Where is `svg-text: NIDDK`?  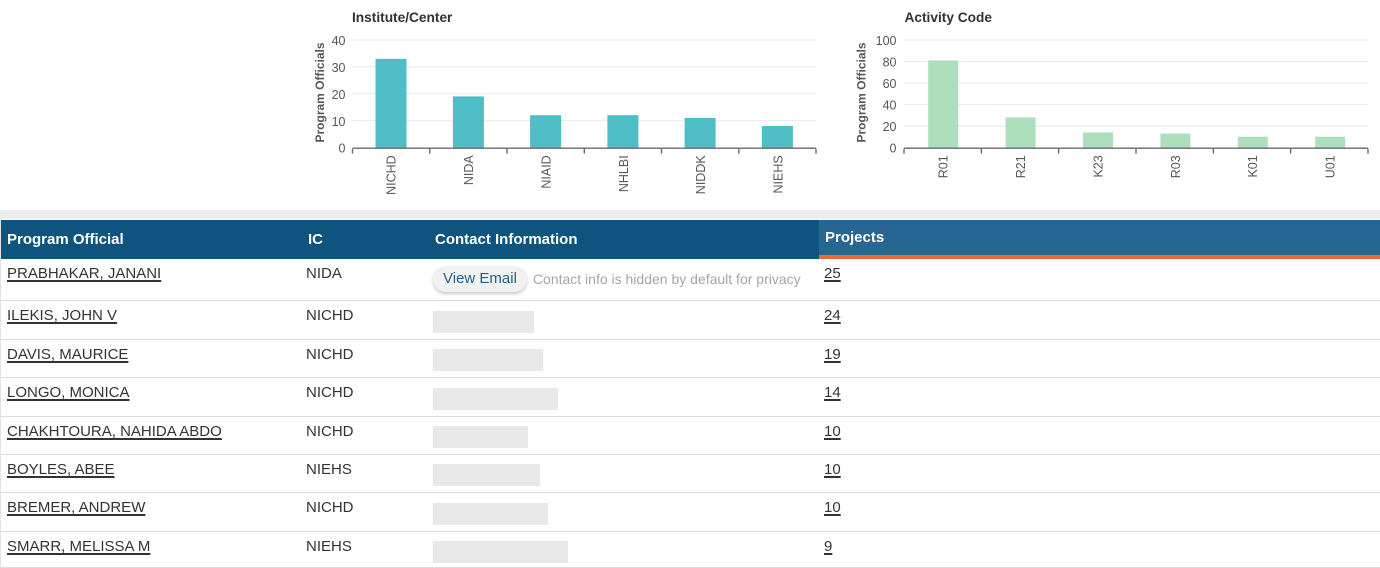
svg-text: NIDDK is located at coordinates (701, 175).